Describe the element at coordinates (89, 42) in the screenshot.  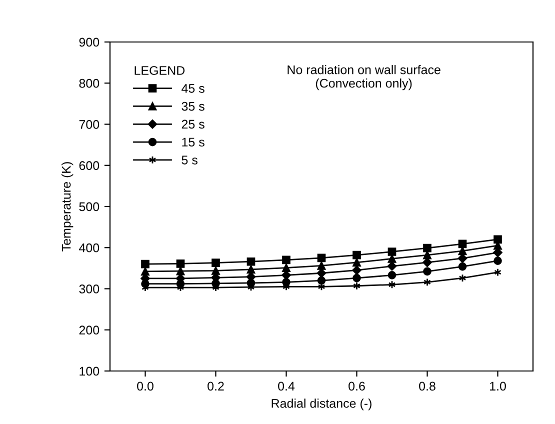
I see `y-tick-label: 900` at that location.